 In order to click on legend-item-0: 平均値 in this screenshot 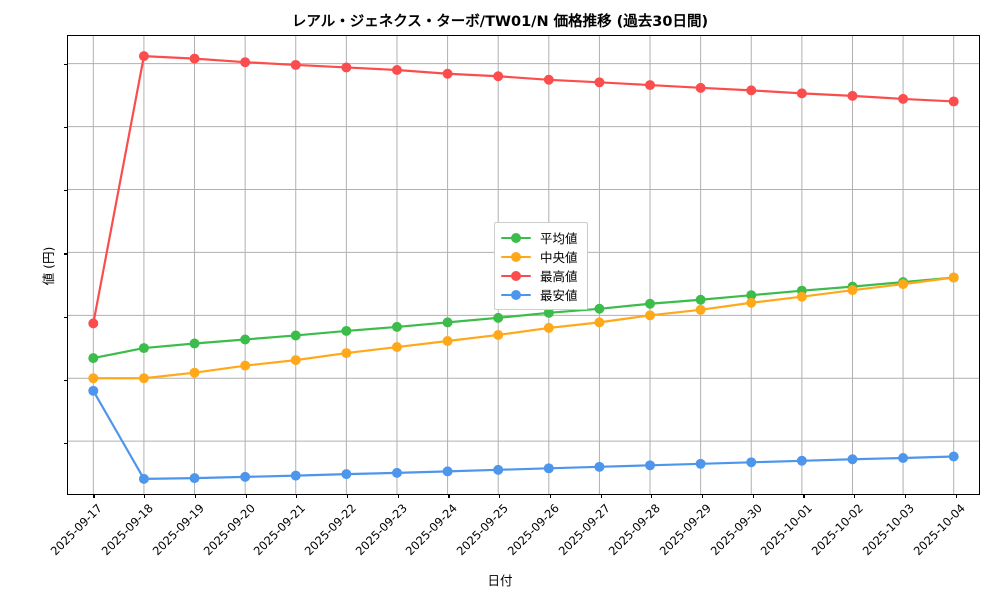, I will do `click(539, 237)`.